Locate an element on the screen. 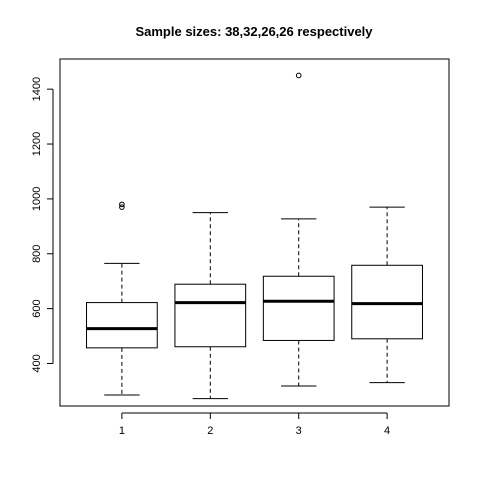  y-axis: 400 600 800 1000 1200 1400 is located at coordinates (42, 225).